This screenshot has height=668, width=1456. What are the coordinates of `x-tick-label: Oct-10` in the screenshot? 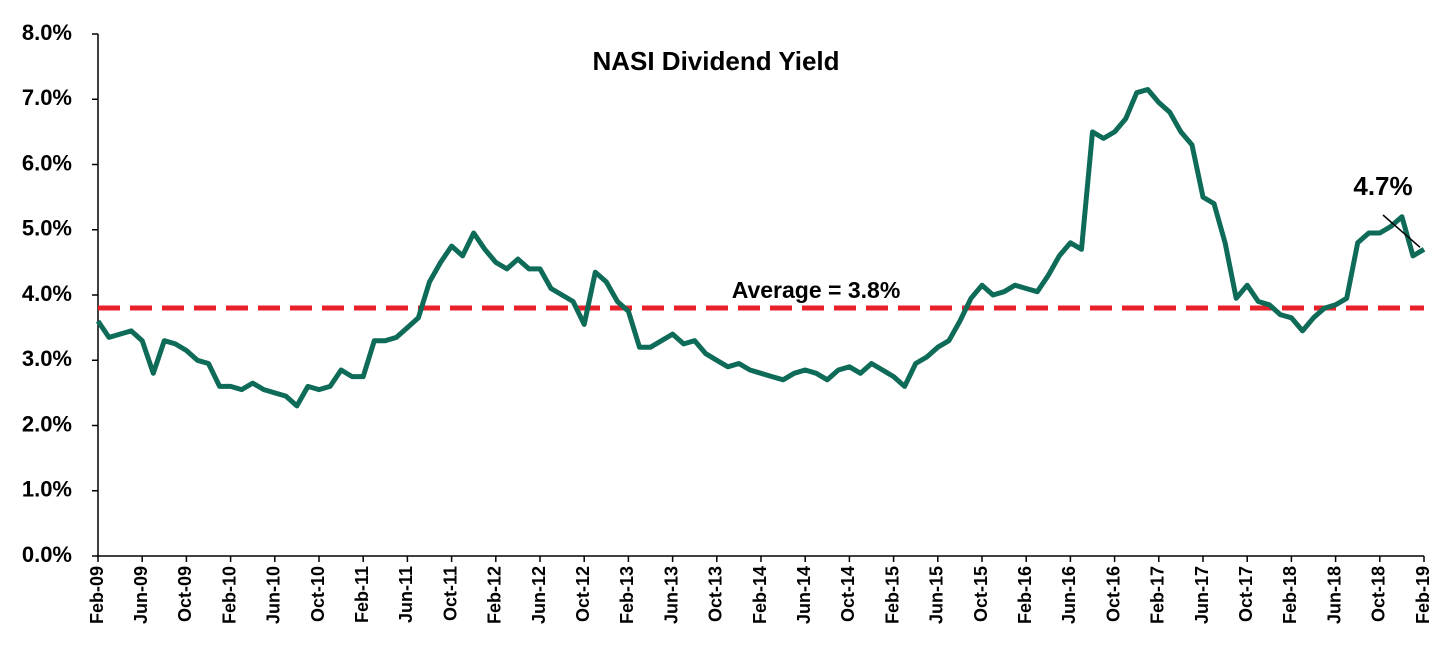 It's located at (318, 594).